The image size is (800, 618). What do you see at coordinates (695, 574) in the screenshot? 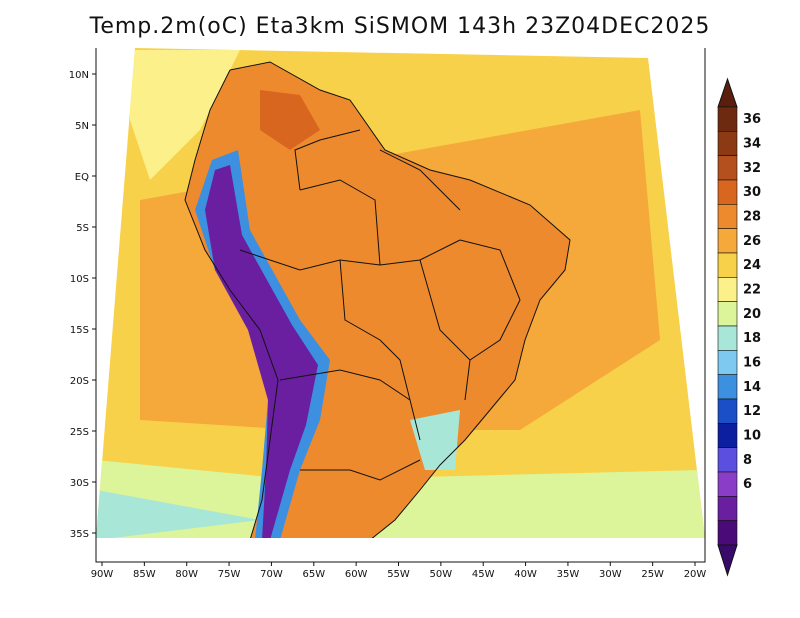
I see `lon-label: 20W` at bounding box center [695, 574].